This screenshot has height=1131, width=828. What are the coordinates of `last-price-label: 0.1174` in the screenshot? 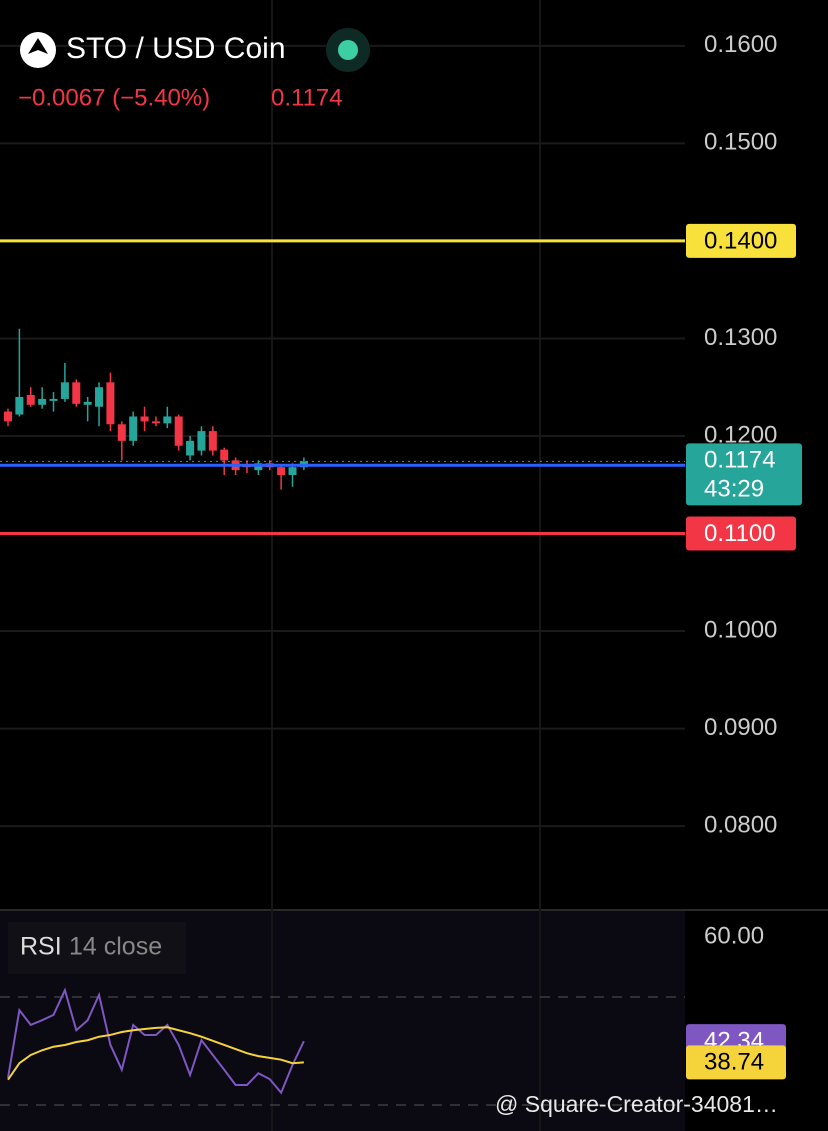 It's located at (740, 460).